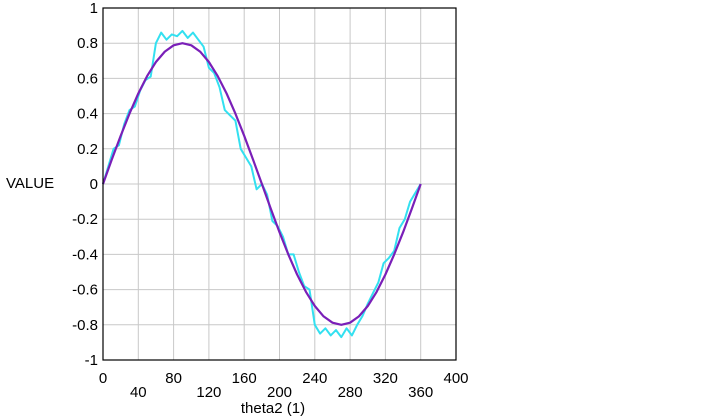 The height and width of the screenshot is (416, 722). Describe the element at coordinates (30, 183) in the screenshot. I see `y-axis-label: VALUE` at that location.